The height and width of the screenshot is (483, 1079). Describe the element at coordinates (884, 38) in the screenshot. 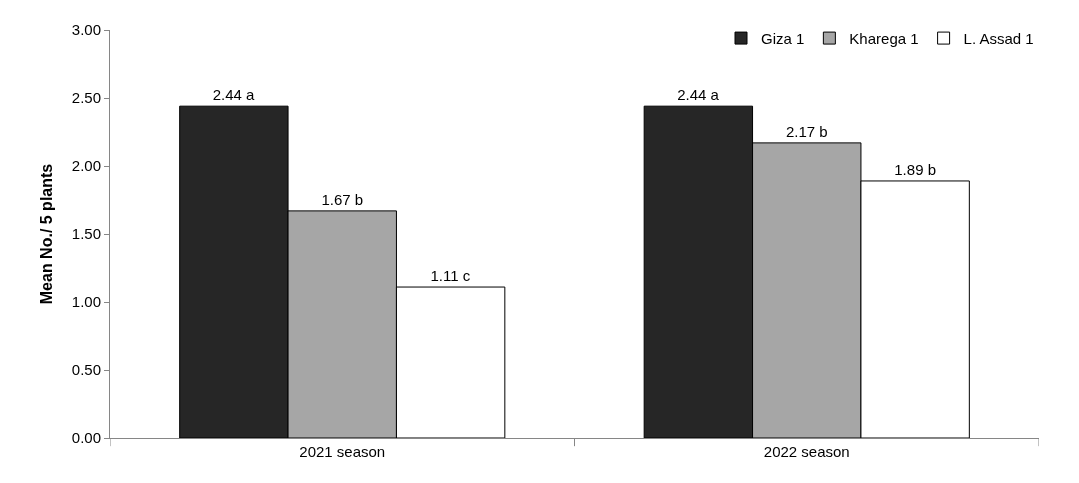

I see `legend-label: Kharega 1` at that location.